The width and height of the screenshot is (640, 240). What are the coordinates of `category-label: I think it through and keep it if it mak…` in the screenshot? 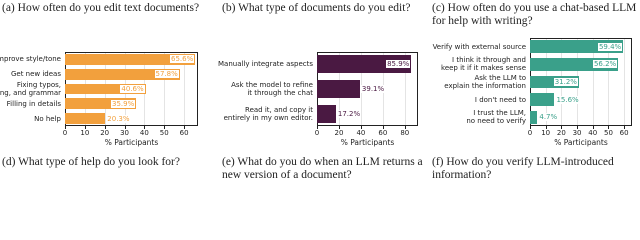 It's located at (483, 64).